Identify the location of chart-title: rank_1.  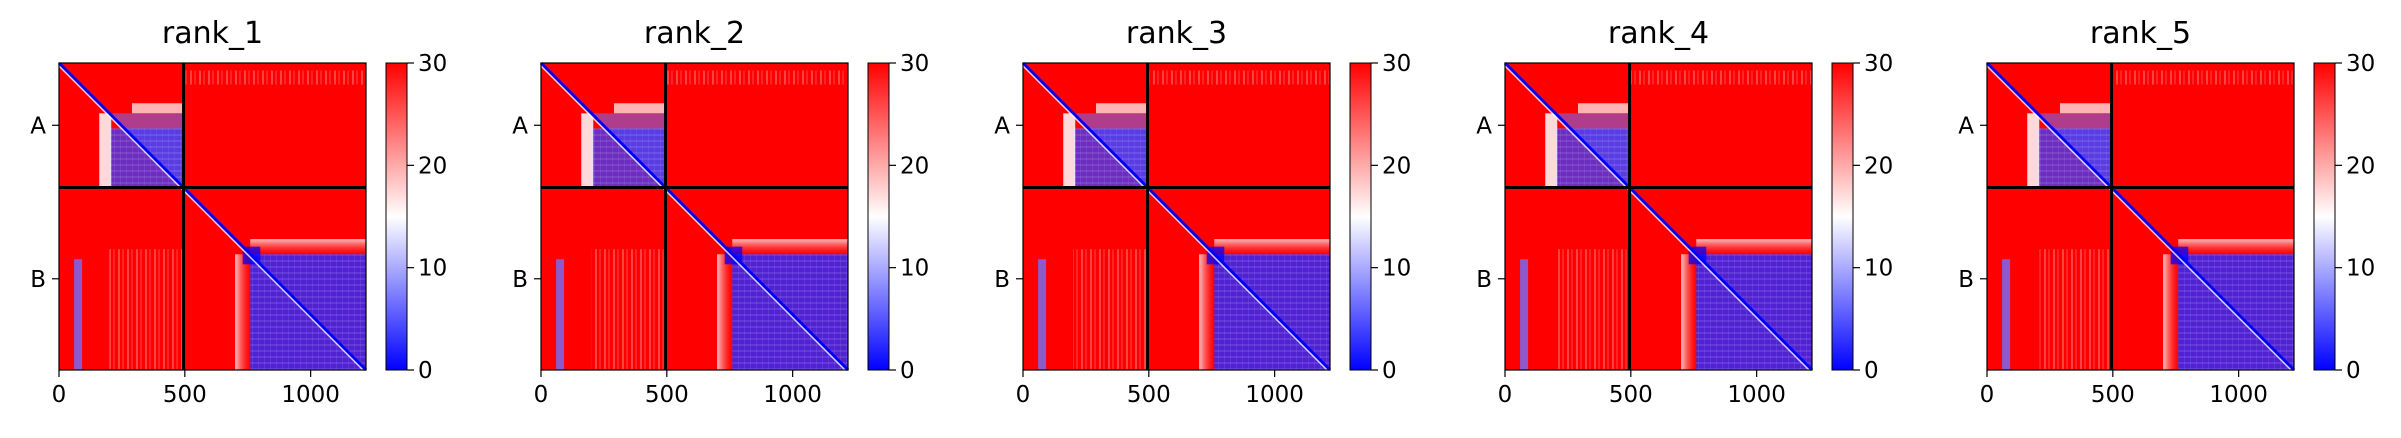
(212, 33).